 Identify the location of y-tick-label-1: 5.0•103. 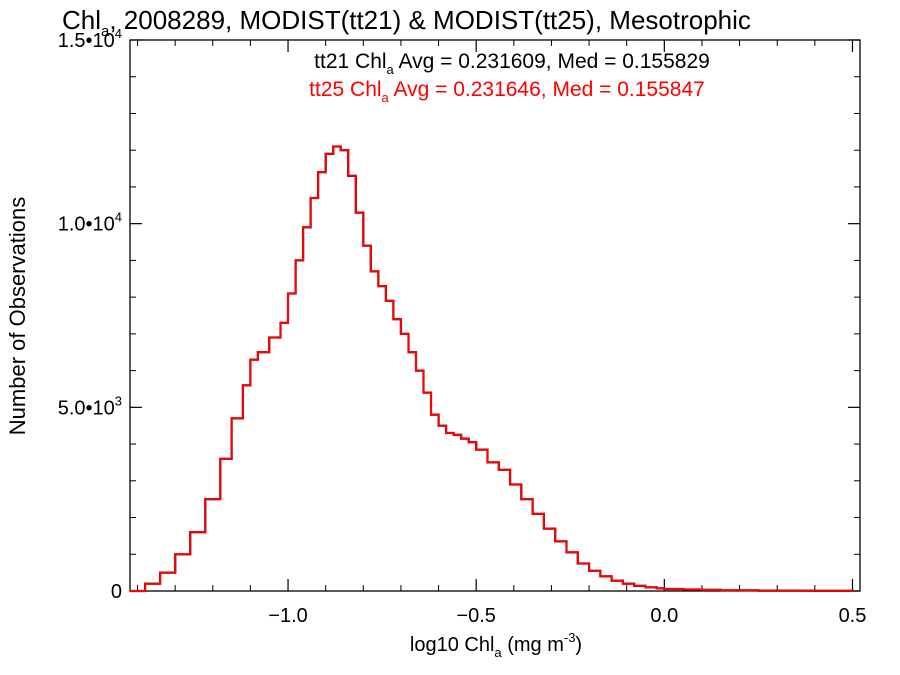
(90, 406).